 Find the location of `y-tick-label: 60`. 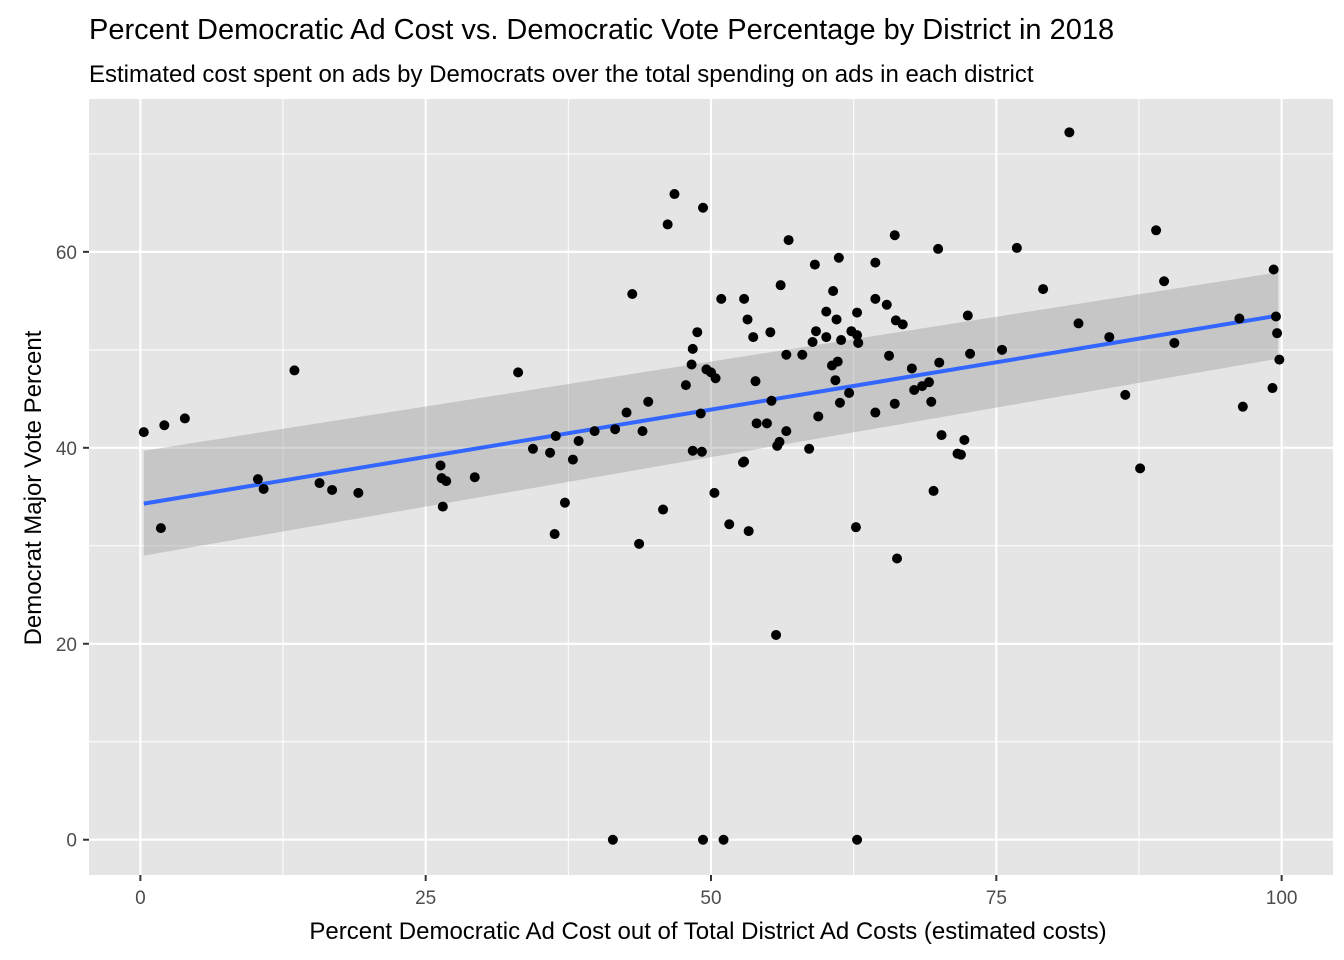

y-tick-label: 60 is located at coordinates (66, 253).